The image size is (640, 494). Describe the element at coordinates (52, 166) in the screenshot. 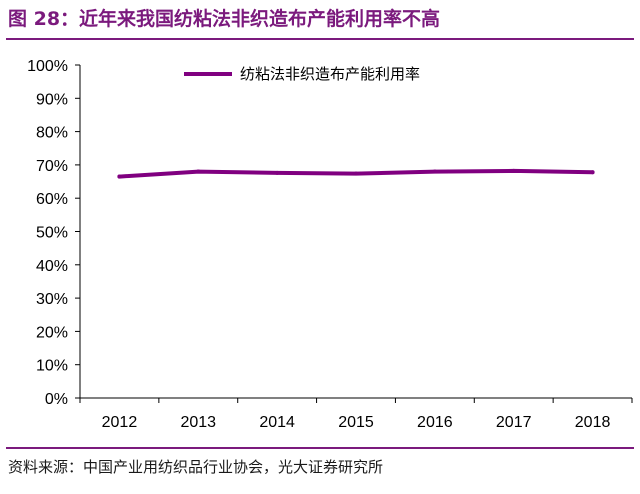

I see `y-tick-label: 70%` at that location.